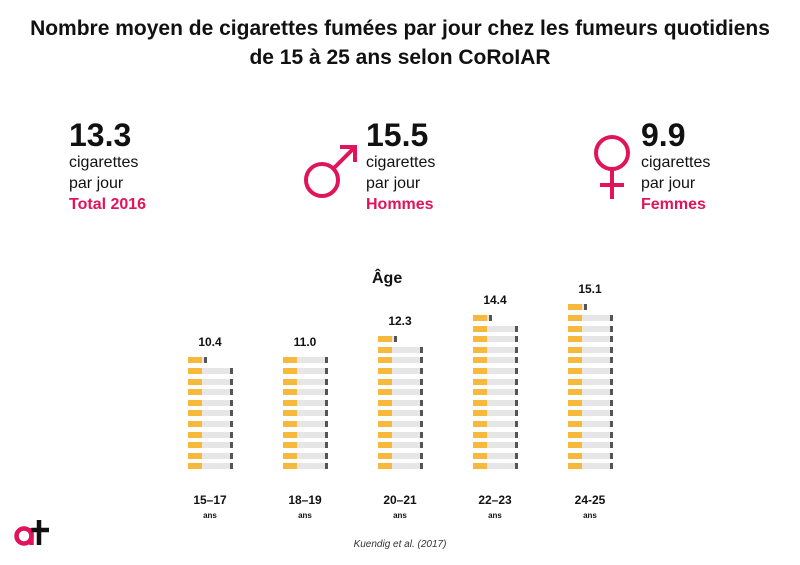 The image size is (800, 565). What do you see at coordinates (210, 342) in the screenshot?
I see `bar-value-label: 10.4` at bounding box center [210, 342].